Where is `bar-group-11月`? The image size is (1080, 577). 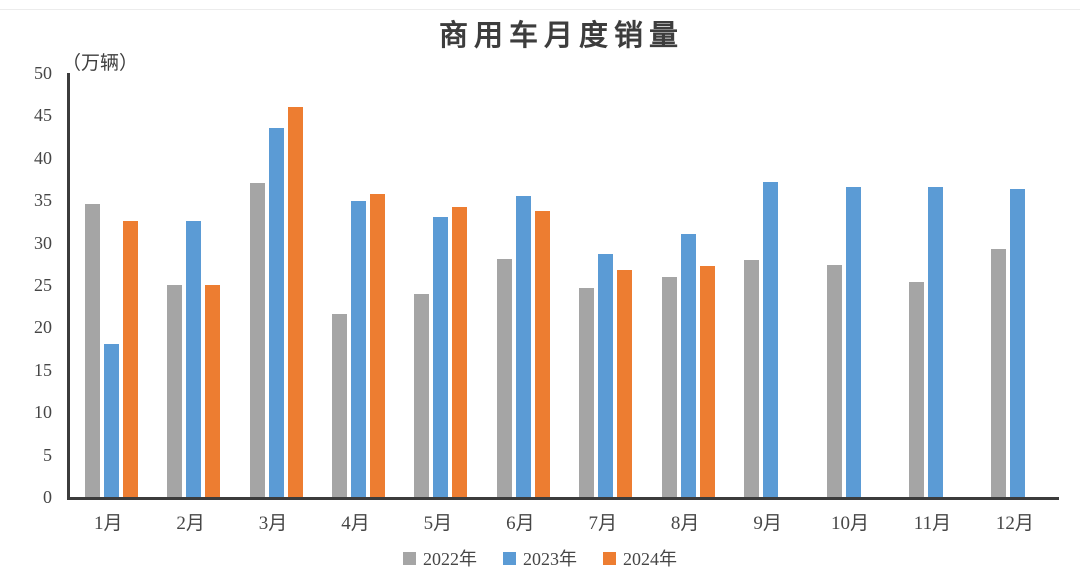
bar-group-11月 is located at coordinates (935, 285).